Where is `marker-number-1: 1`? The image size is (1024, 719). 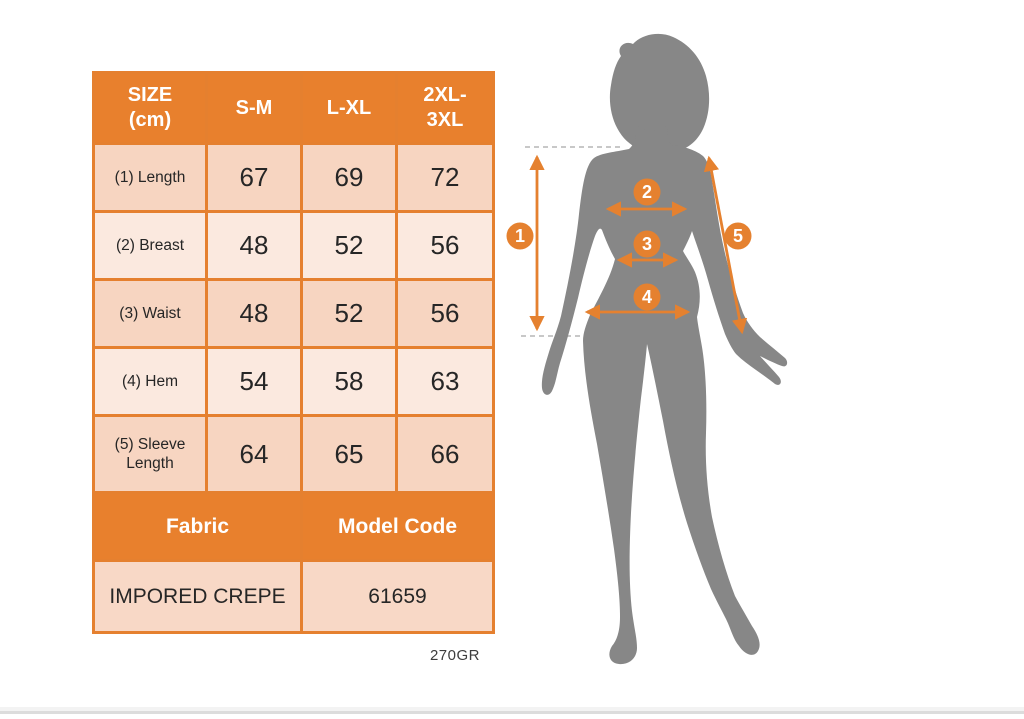 marker-number-1: 1 is located at coordinates (520, 236).